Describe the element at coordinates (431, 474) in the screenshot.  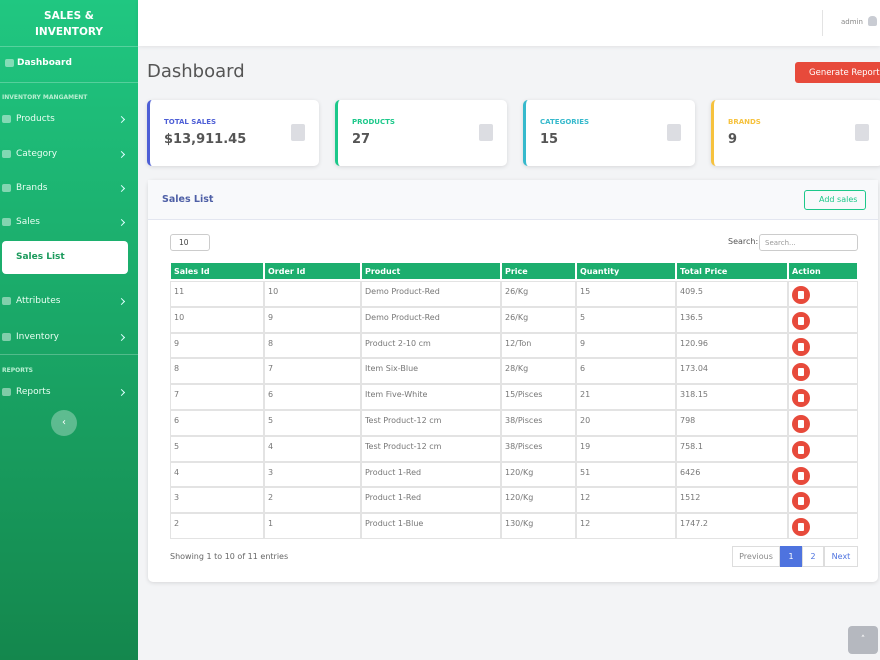
I see `table-cell: Product 1-Red` at that location.